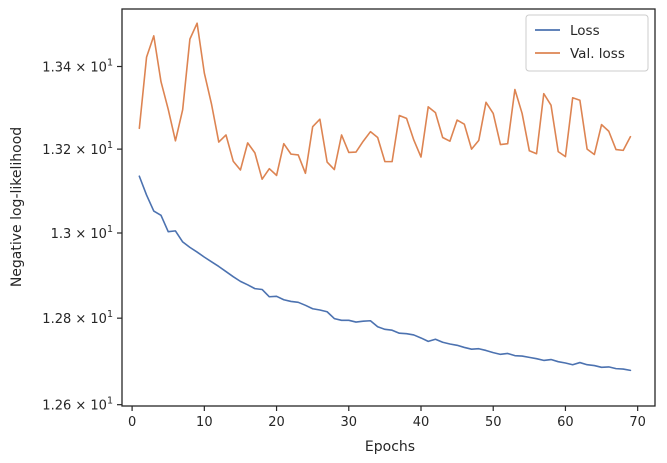 The width and height of the screenshot is (667, 463). What do you see at coordinates (132, 422) in the screenshot?
I see `x-tick-label: 0` at bounding box center [132, 422].